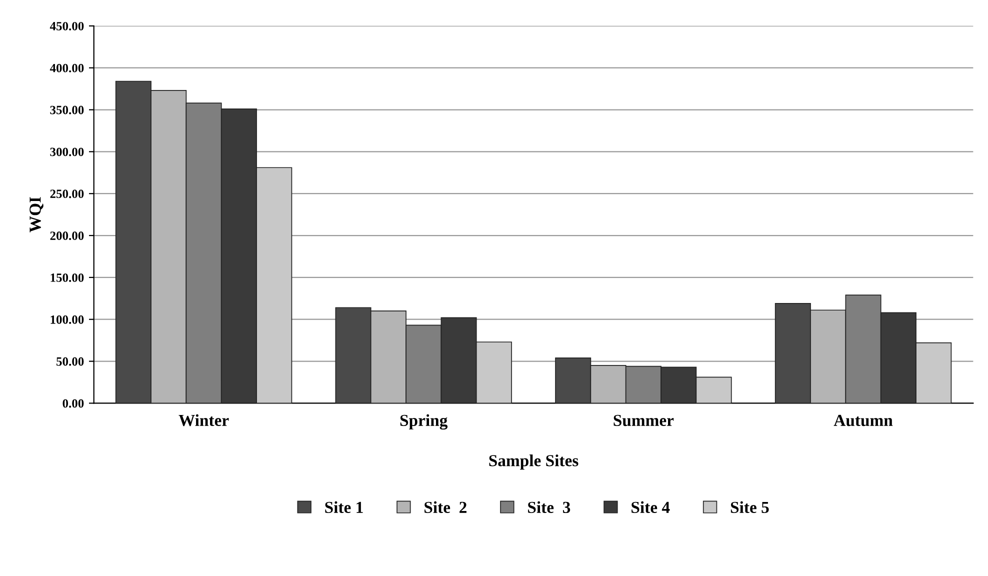 The height and width of the screenshot is (576, 988). I want to click on legend-label: Site 1, so click(344, 507).